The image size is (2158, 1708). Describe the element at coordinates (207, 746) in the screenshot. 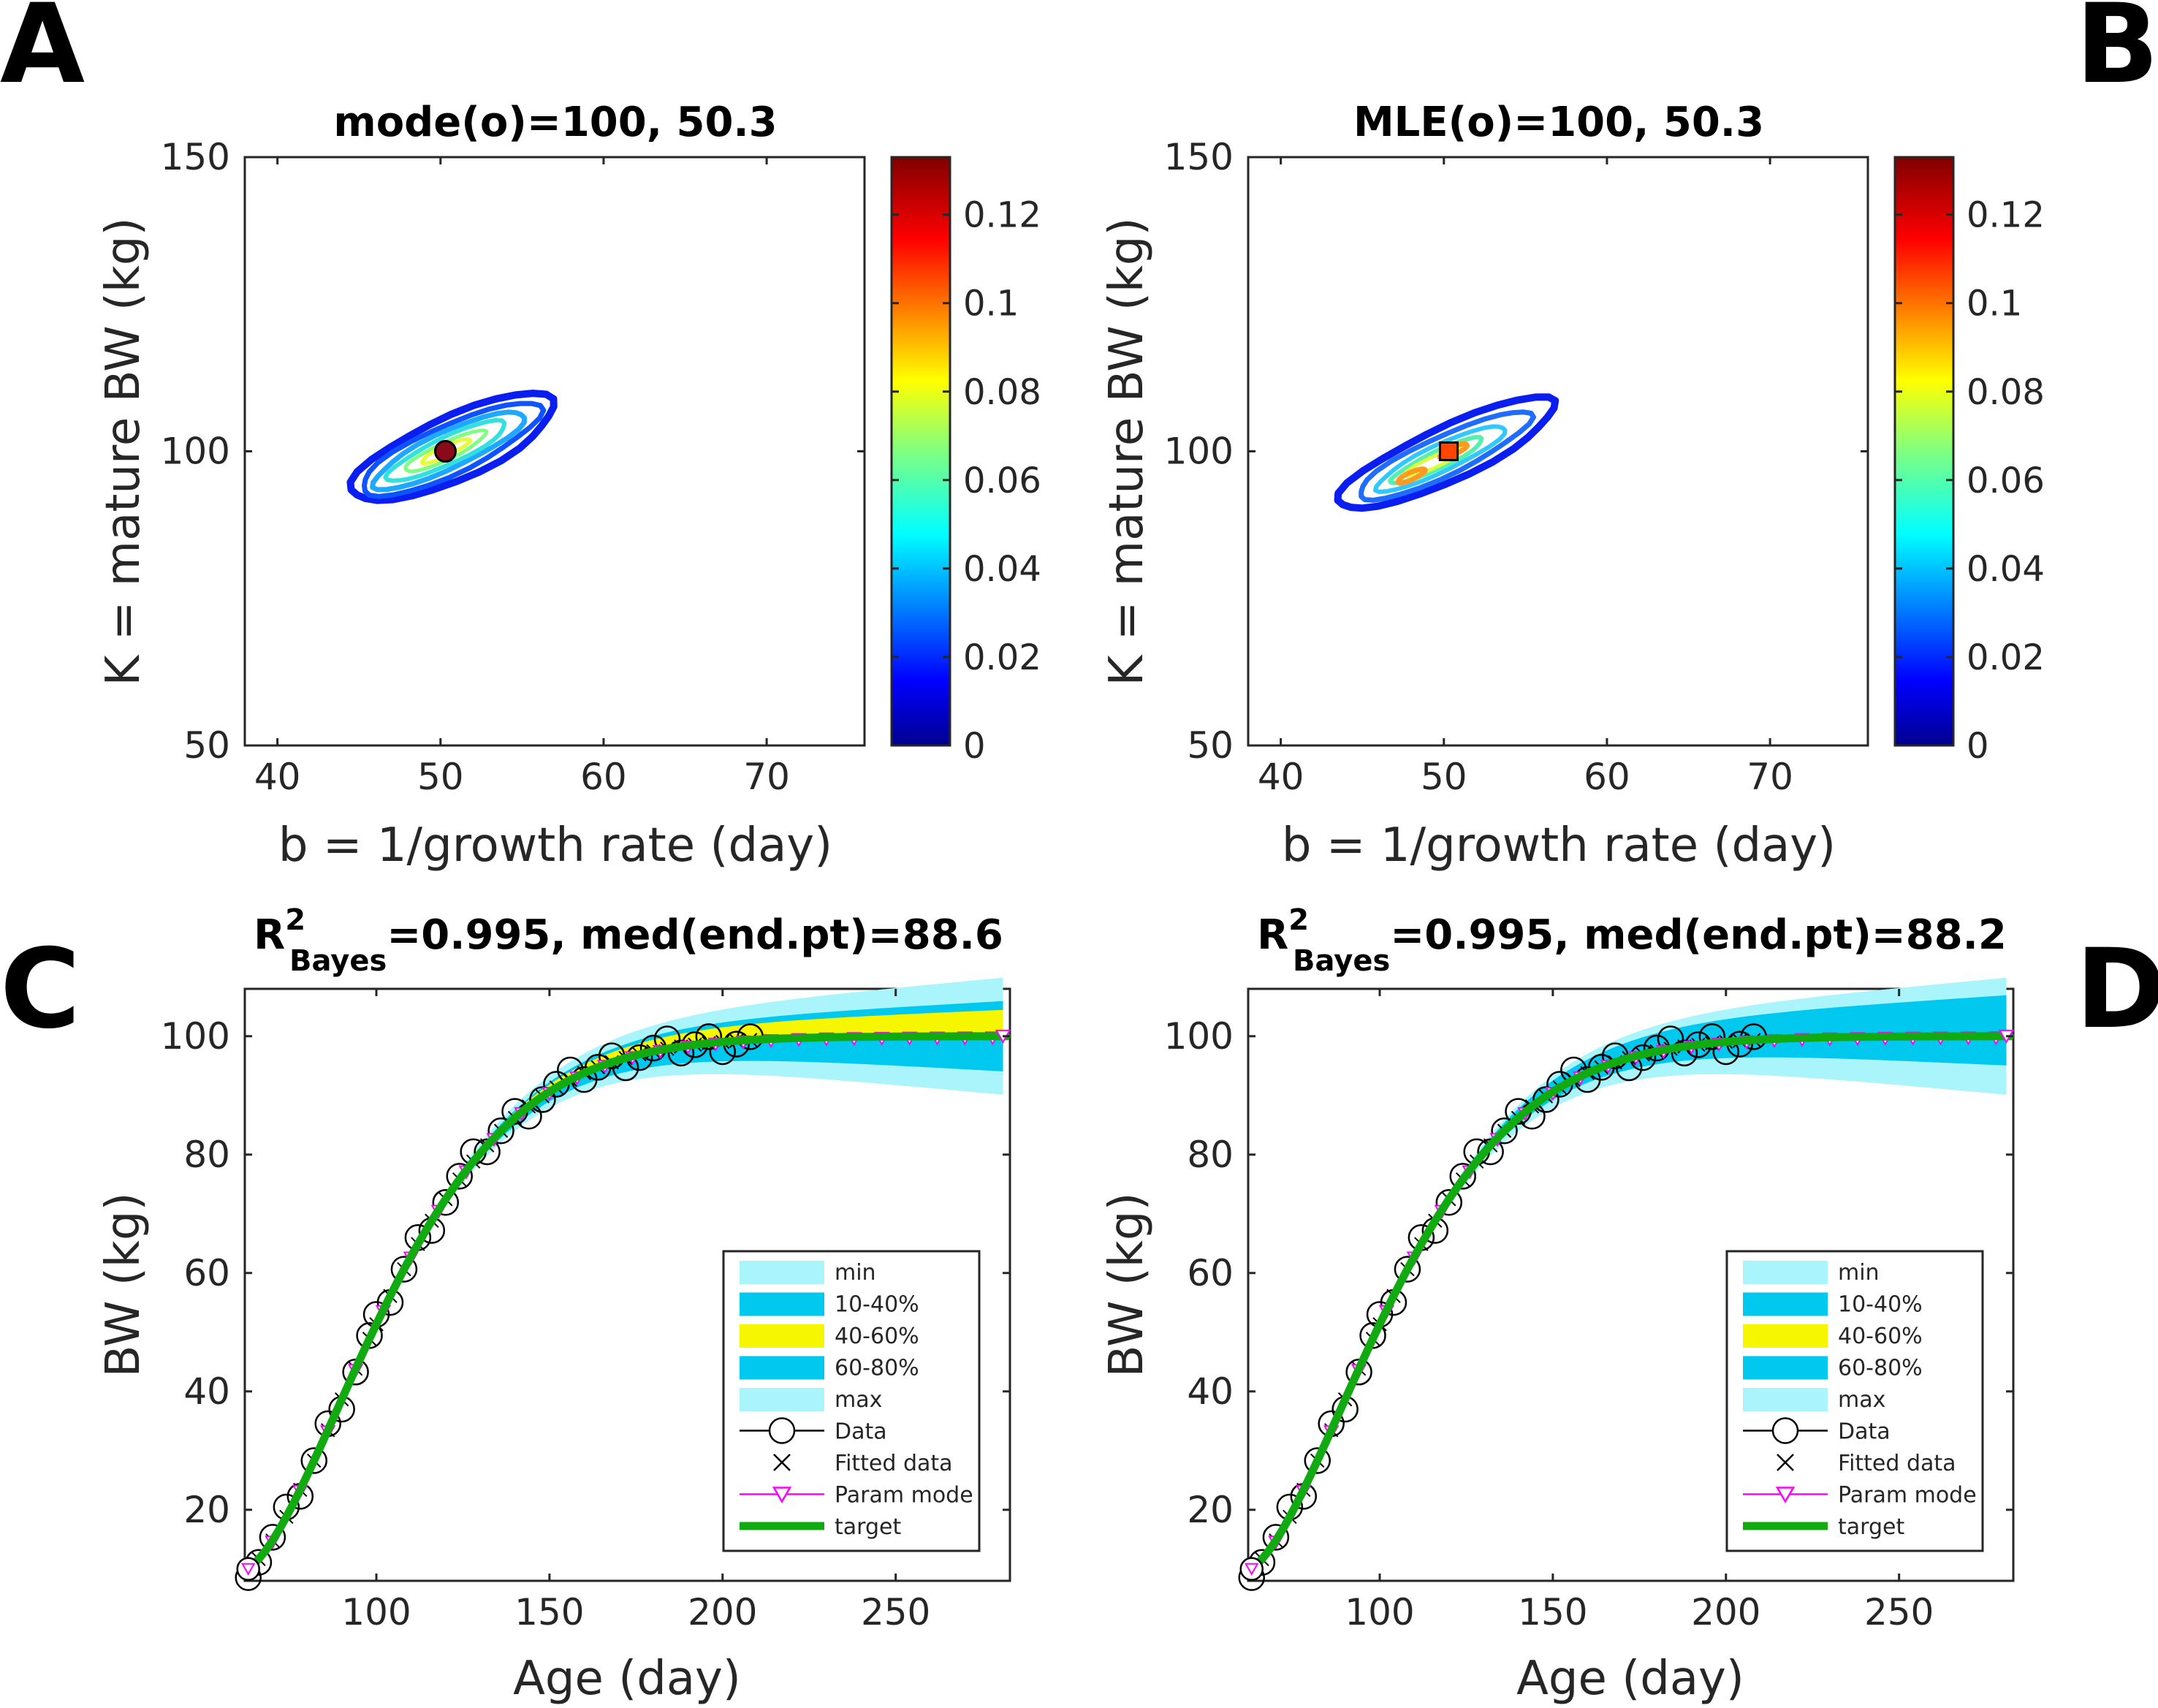

I see `panel-a-ytick-label: 50` at that location.